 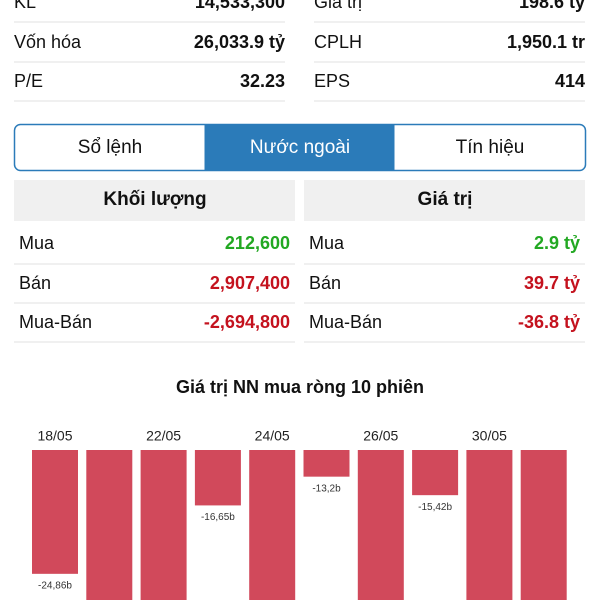 I want to click on tab-active-bg, so click(x=299, y=147).